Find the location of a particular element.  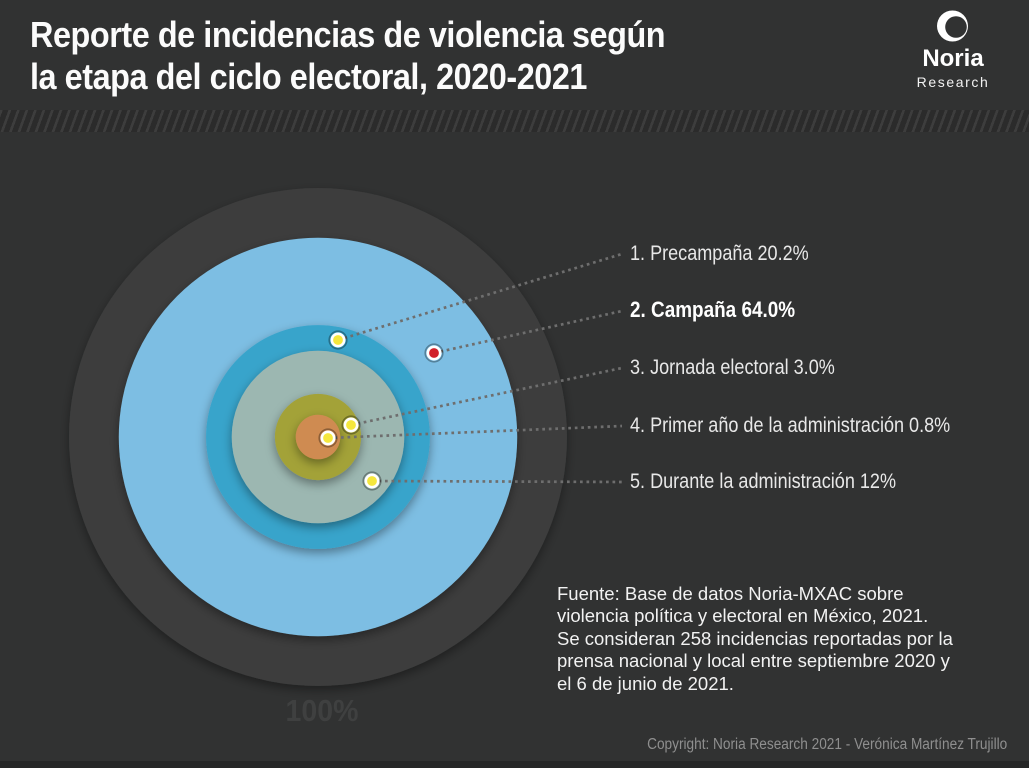

bottom-edge-bar is located at coordinates (514, 764).